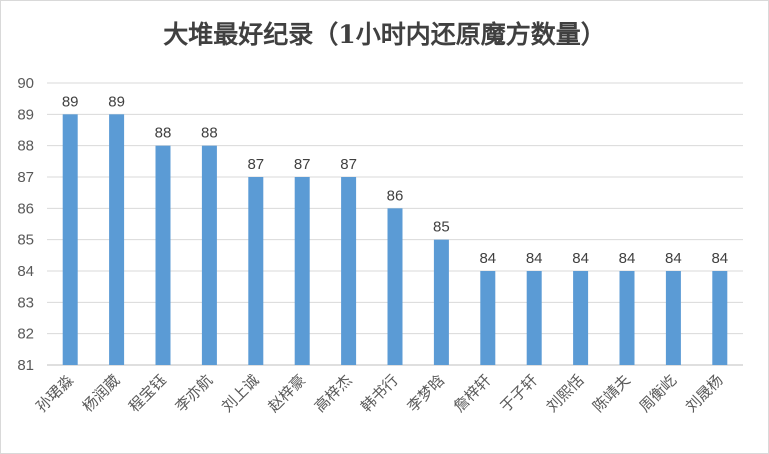 This screenshot has height=454, width=769. Describe the element at coordinates (611, 393) in the screenshot. I see `category-label: 陈靖夫` at that location.